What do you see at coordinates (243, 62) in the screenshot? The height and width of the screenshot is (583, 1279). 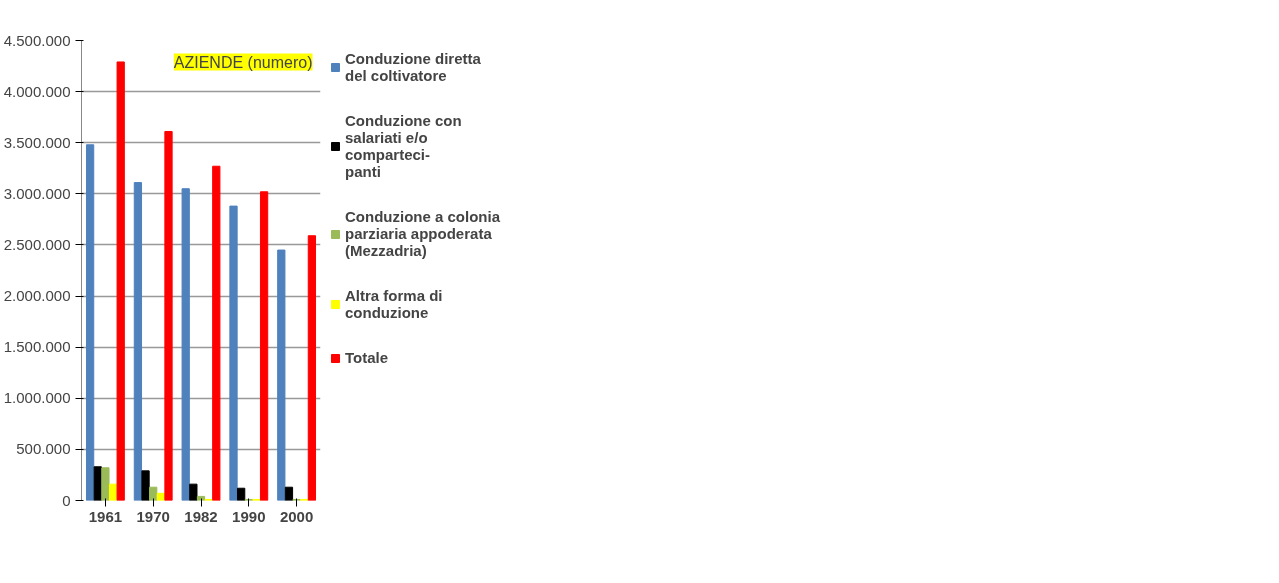 I see `annotation: AZIENDE (numero)` at bounding box center [243, 62].